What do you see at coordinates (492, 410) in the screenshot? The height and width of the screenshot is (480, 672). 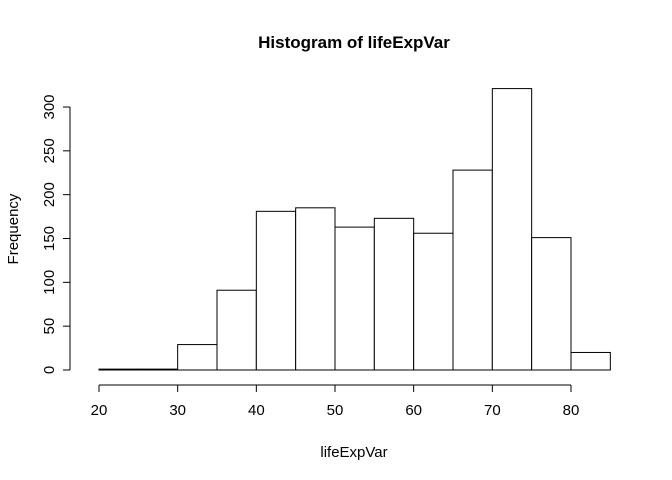 I see `x-tick-label: 70` at bounding box center [492, 410].